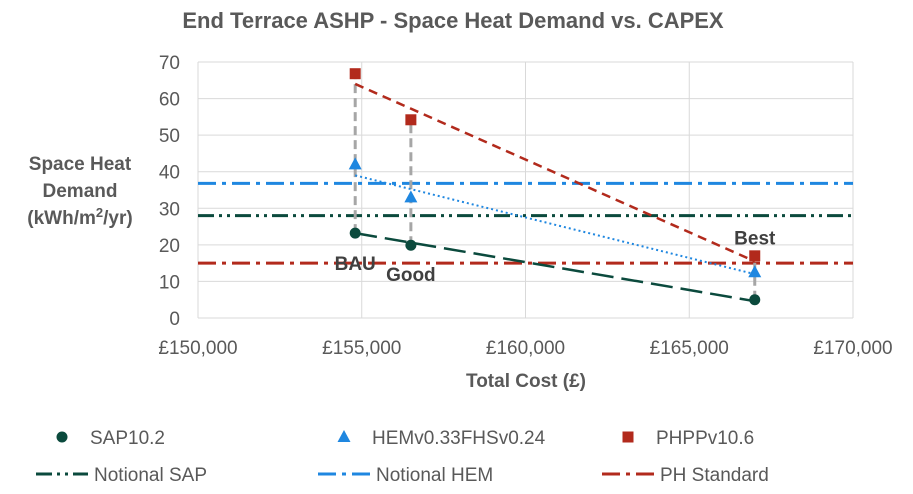  What do you see at coordinates (459, 438) in the screenshot?
I see `legend-label: HEMv0.33FHSv0.24` at bounding box center [459, 438].